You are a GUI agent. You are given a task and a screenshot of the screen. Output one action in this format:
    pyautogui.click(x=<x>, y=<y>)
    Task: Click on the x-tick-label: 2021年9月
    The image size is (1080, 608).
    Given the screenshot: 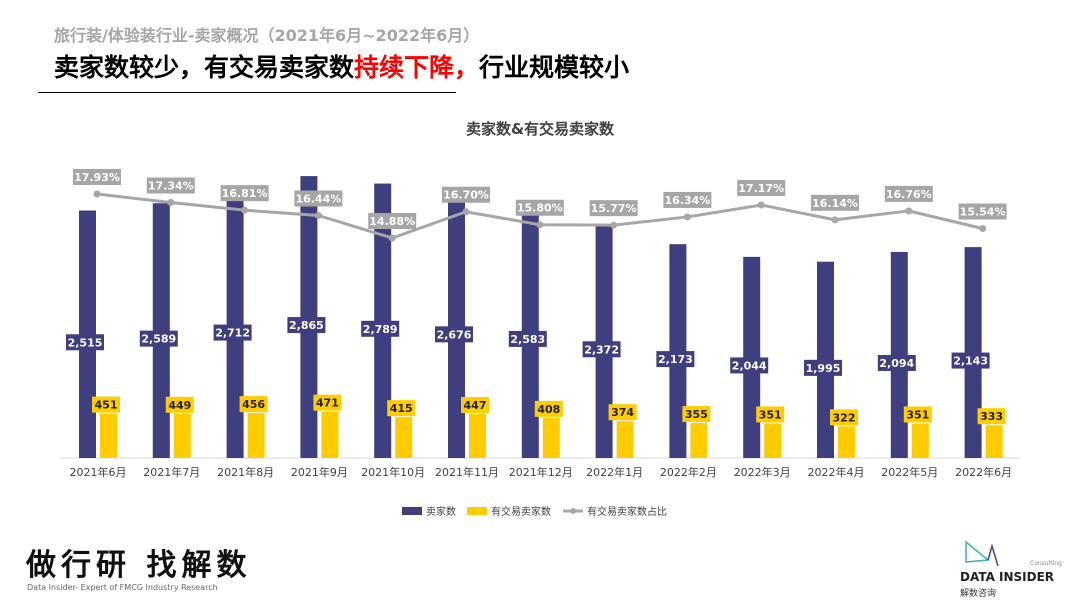 What is the action you would take?
    pyautogui.click(x=319, y=472)
    